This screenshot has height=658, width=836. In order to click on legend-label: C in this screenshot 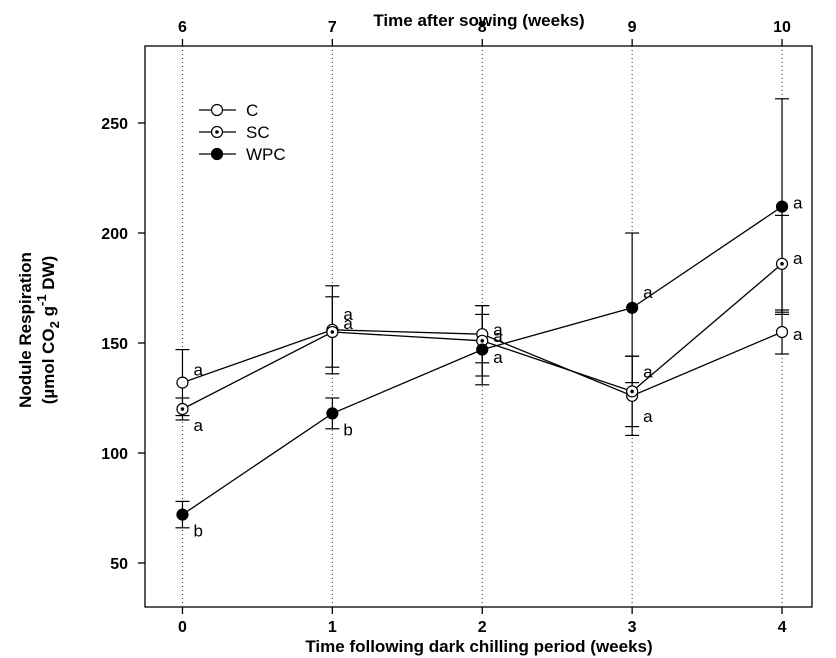, I will do `click(252, 110)`.